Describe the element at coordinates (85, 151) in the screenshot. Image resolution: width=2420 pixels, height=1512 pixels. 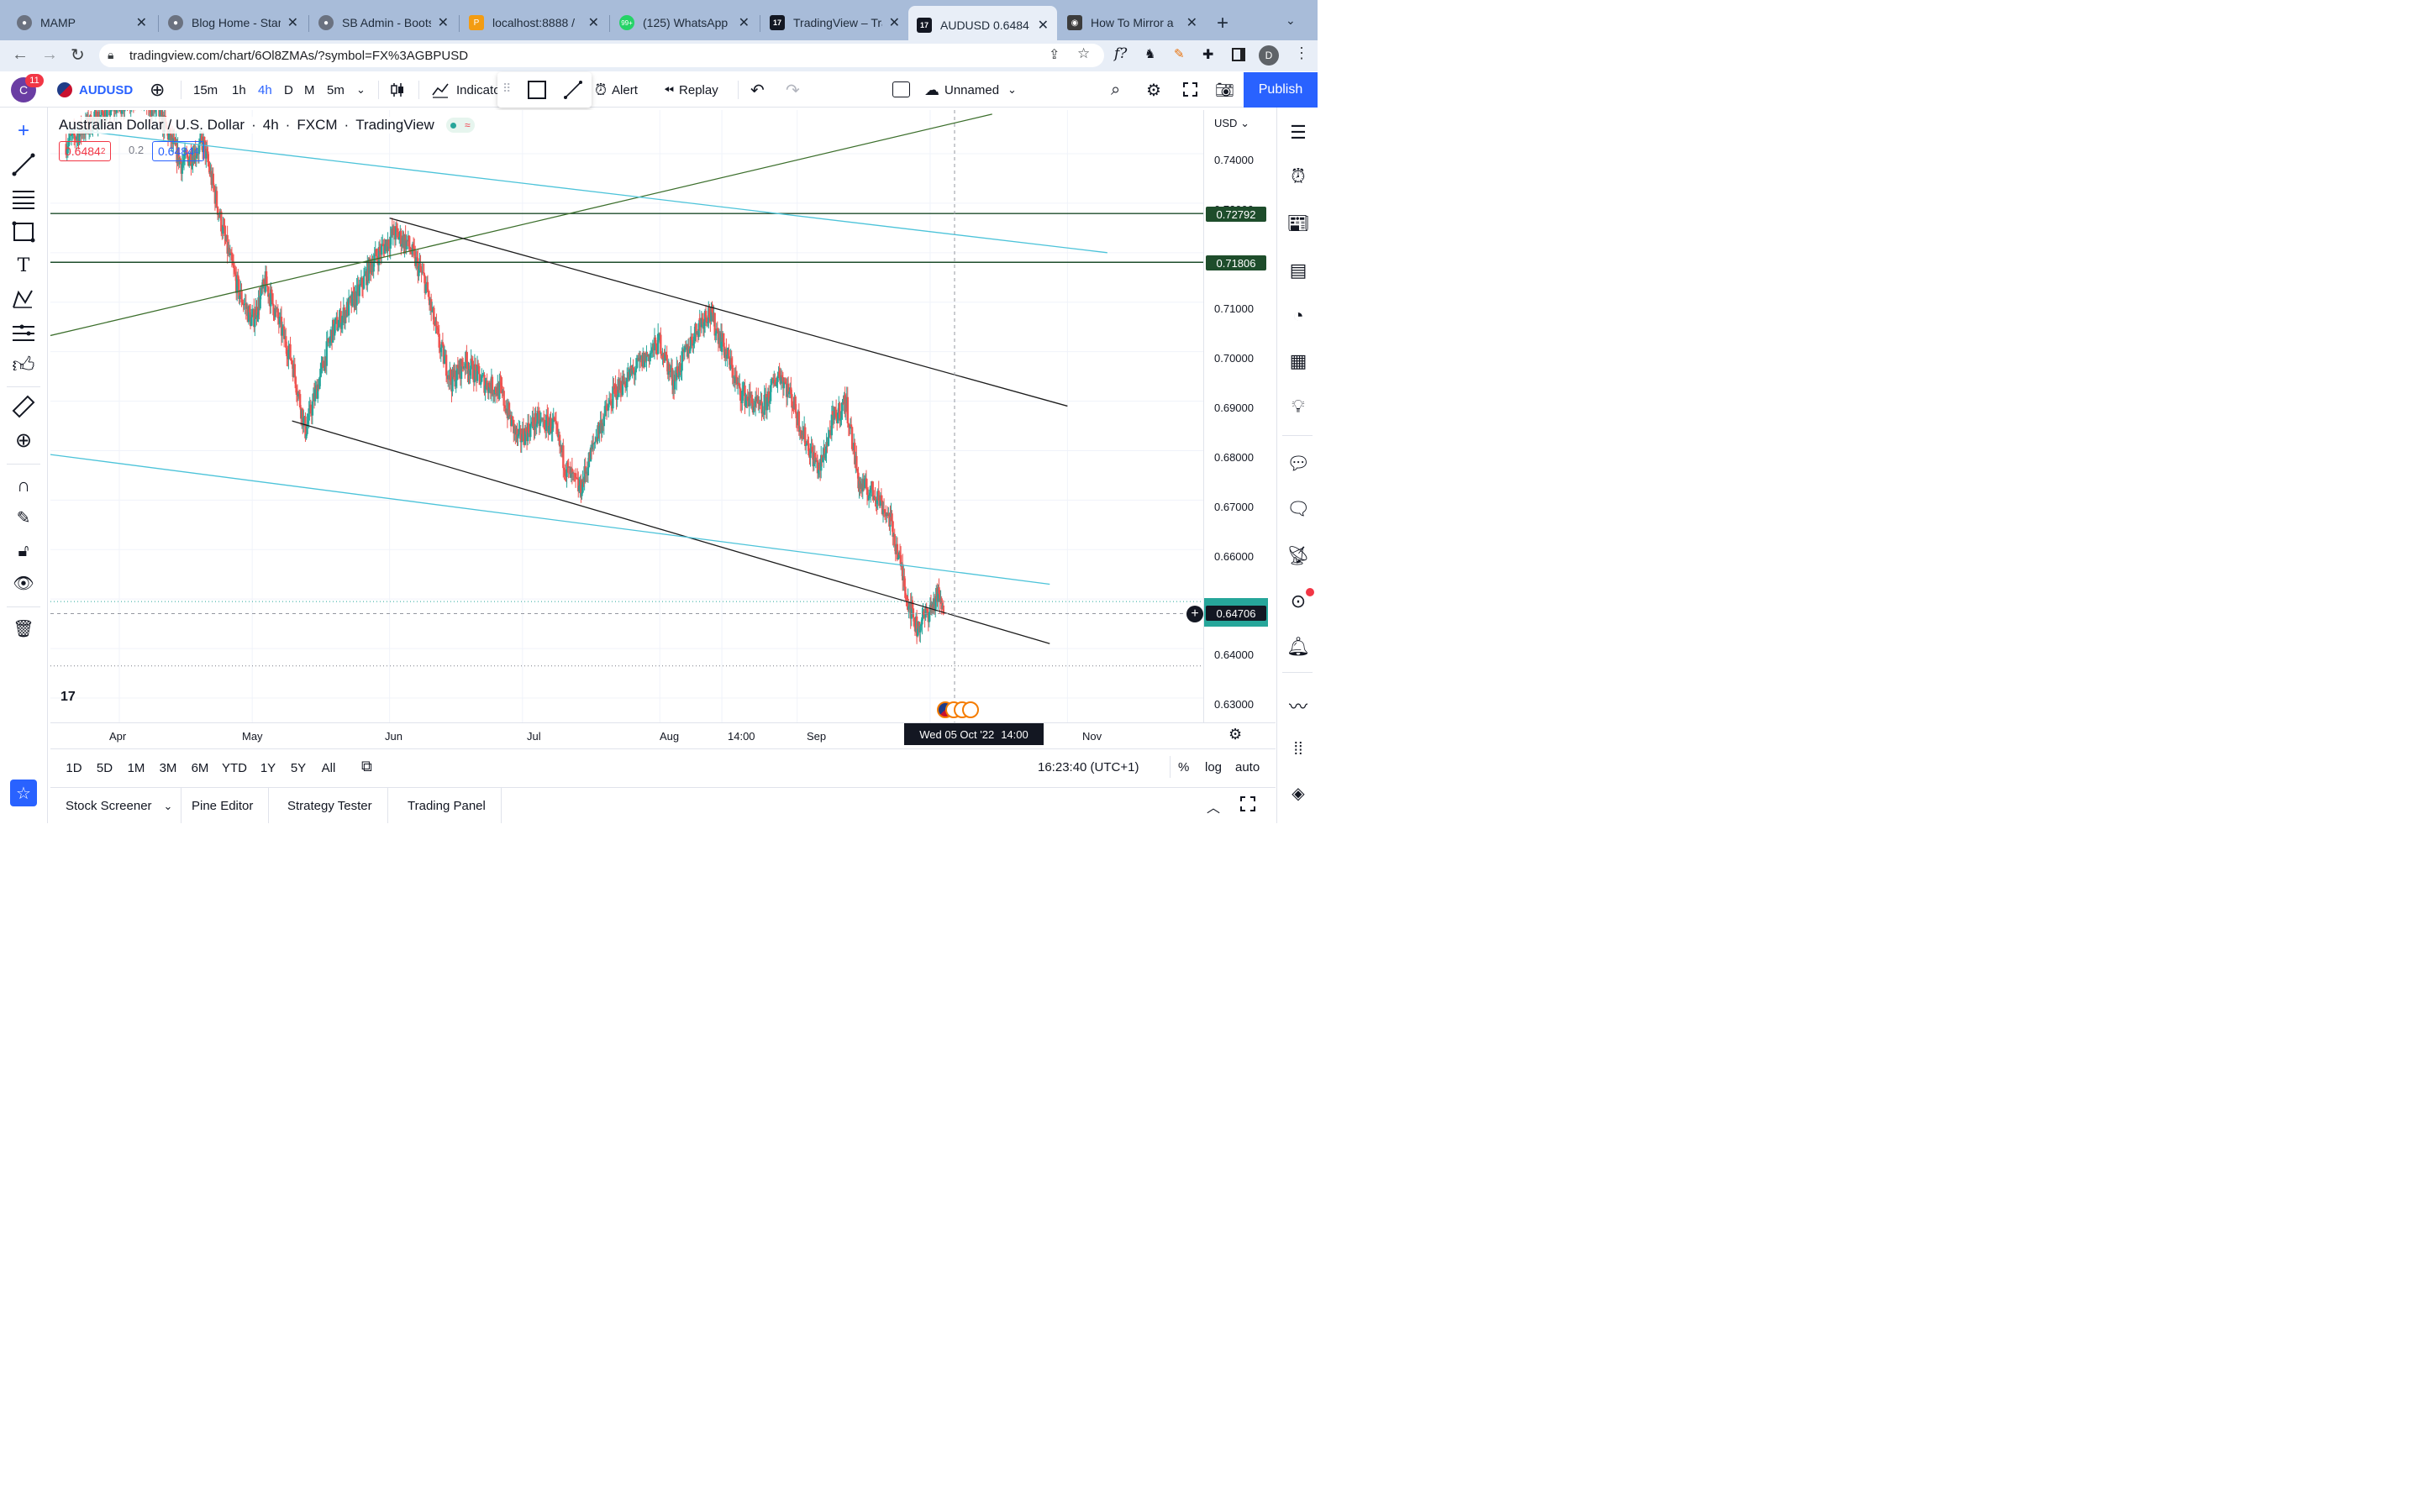
I see `sell-button: 0.6484 2` at that location.